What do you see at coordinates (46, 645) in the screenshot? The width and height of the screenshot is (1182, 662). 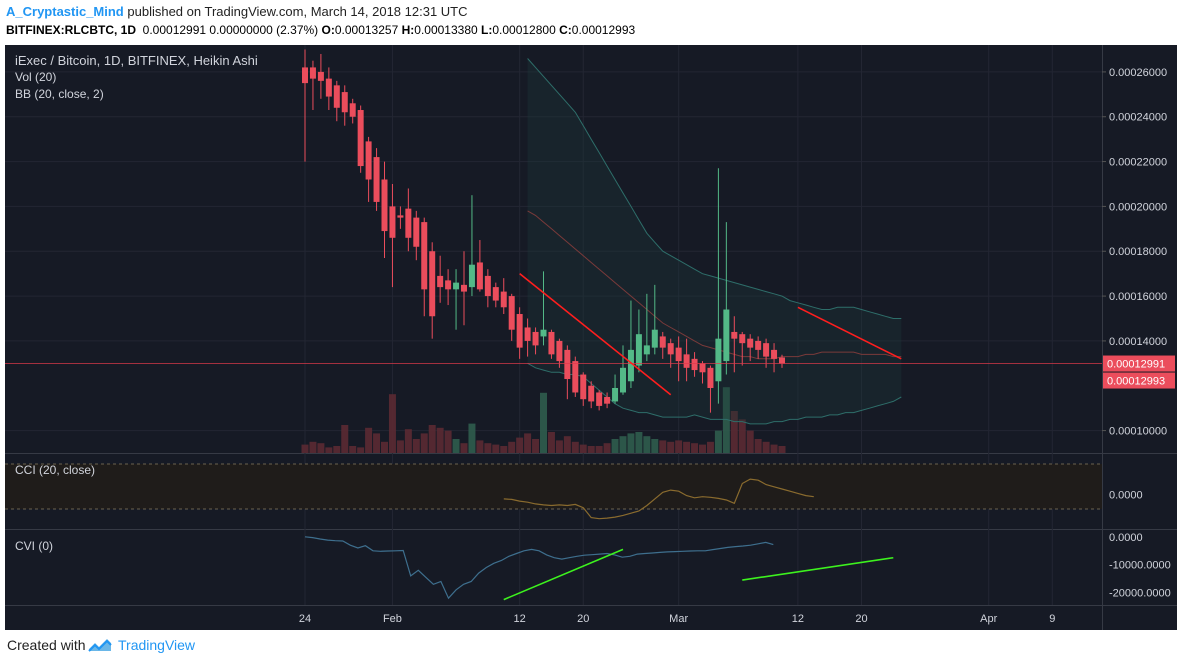 I see `created-with-text: Created with` at bounding box center [46, 645].